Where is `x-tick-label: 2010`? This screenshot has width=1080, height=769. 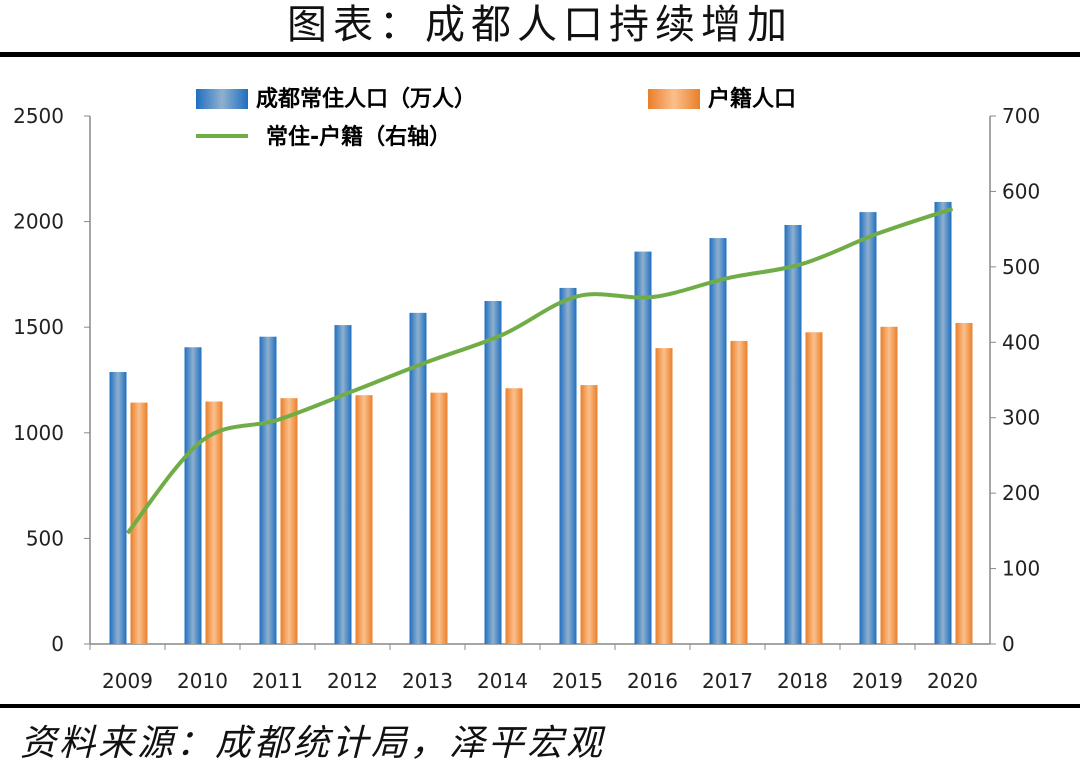 x-tick-label: 2010 is located at coordinates (202, 681).